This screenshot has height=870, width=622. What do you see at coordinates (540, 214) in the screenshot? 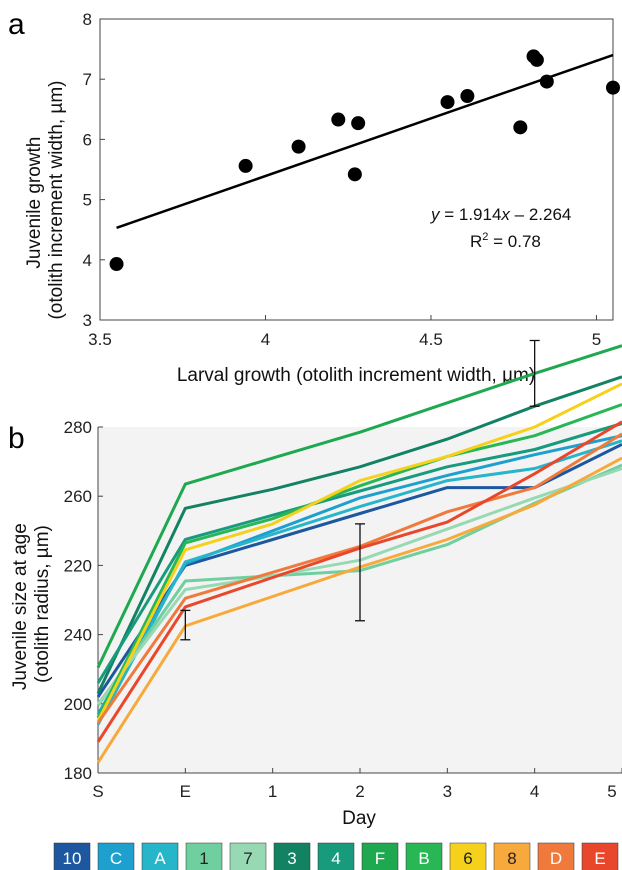
I see `eq-intercept-text: – 2.264` at bounding box center [540, 214].